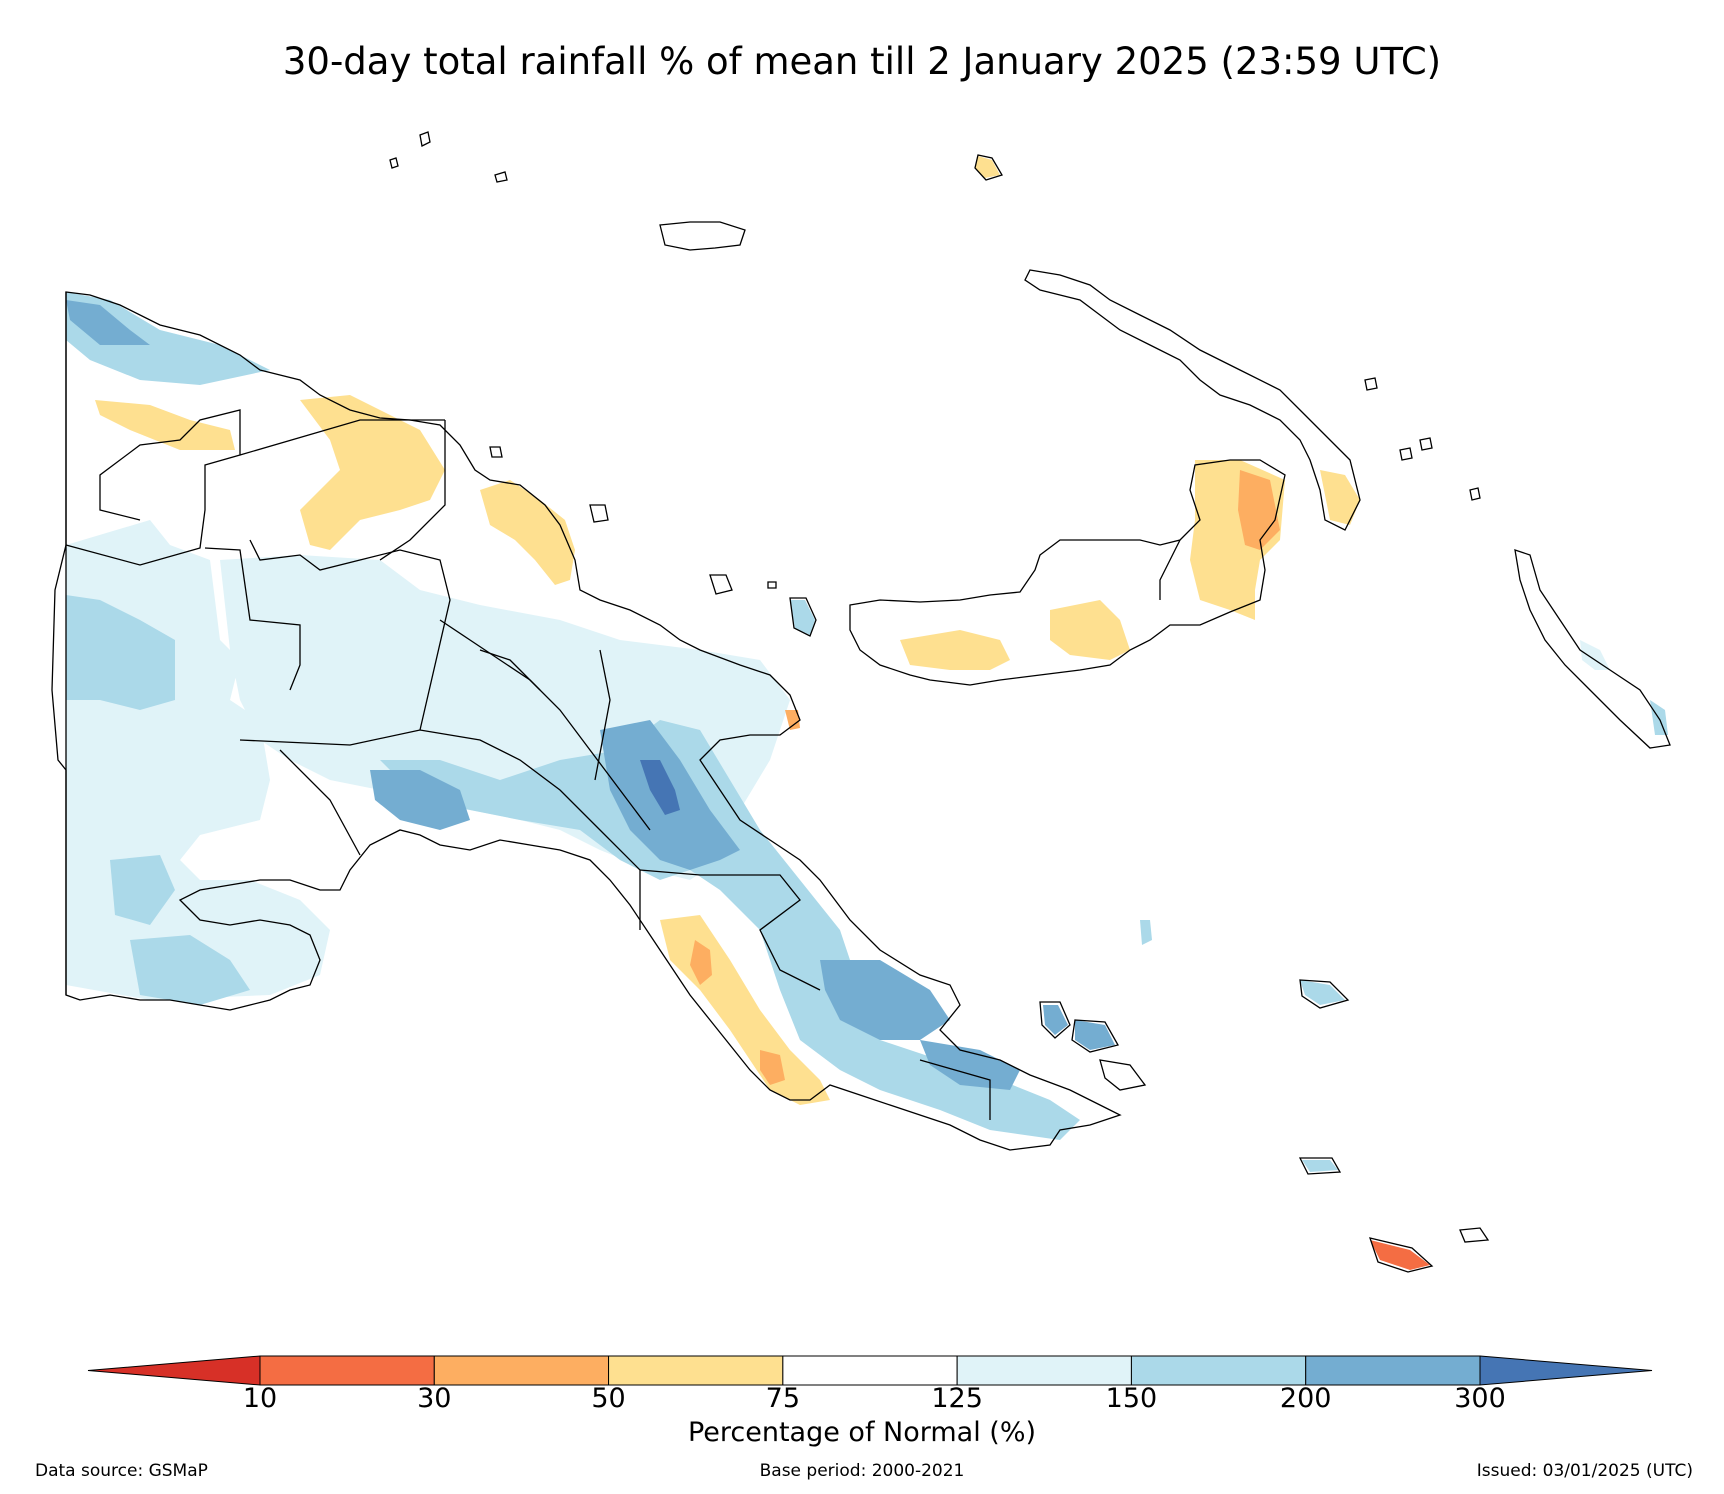 This screenshot has height=1494, width=1724. I want to click on karkar-island, so click(803, 617).